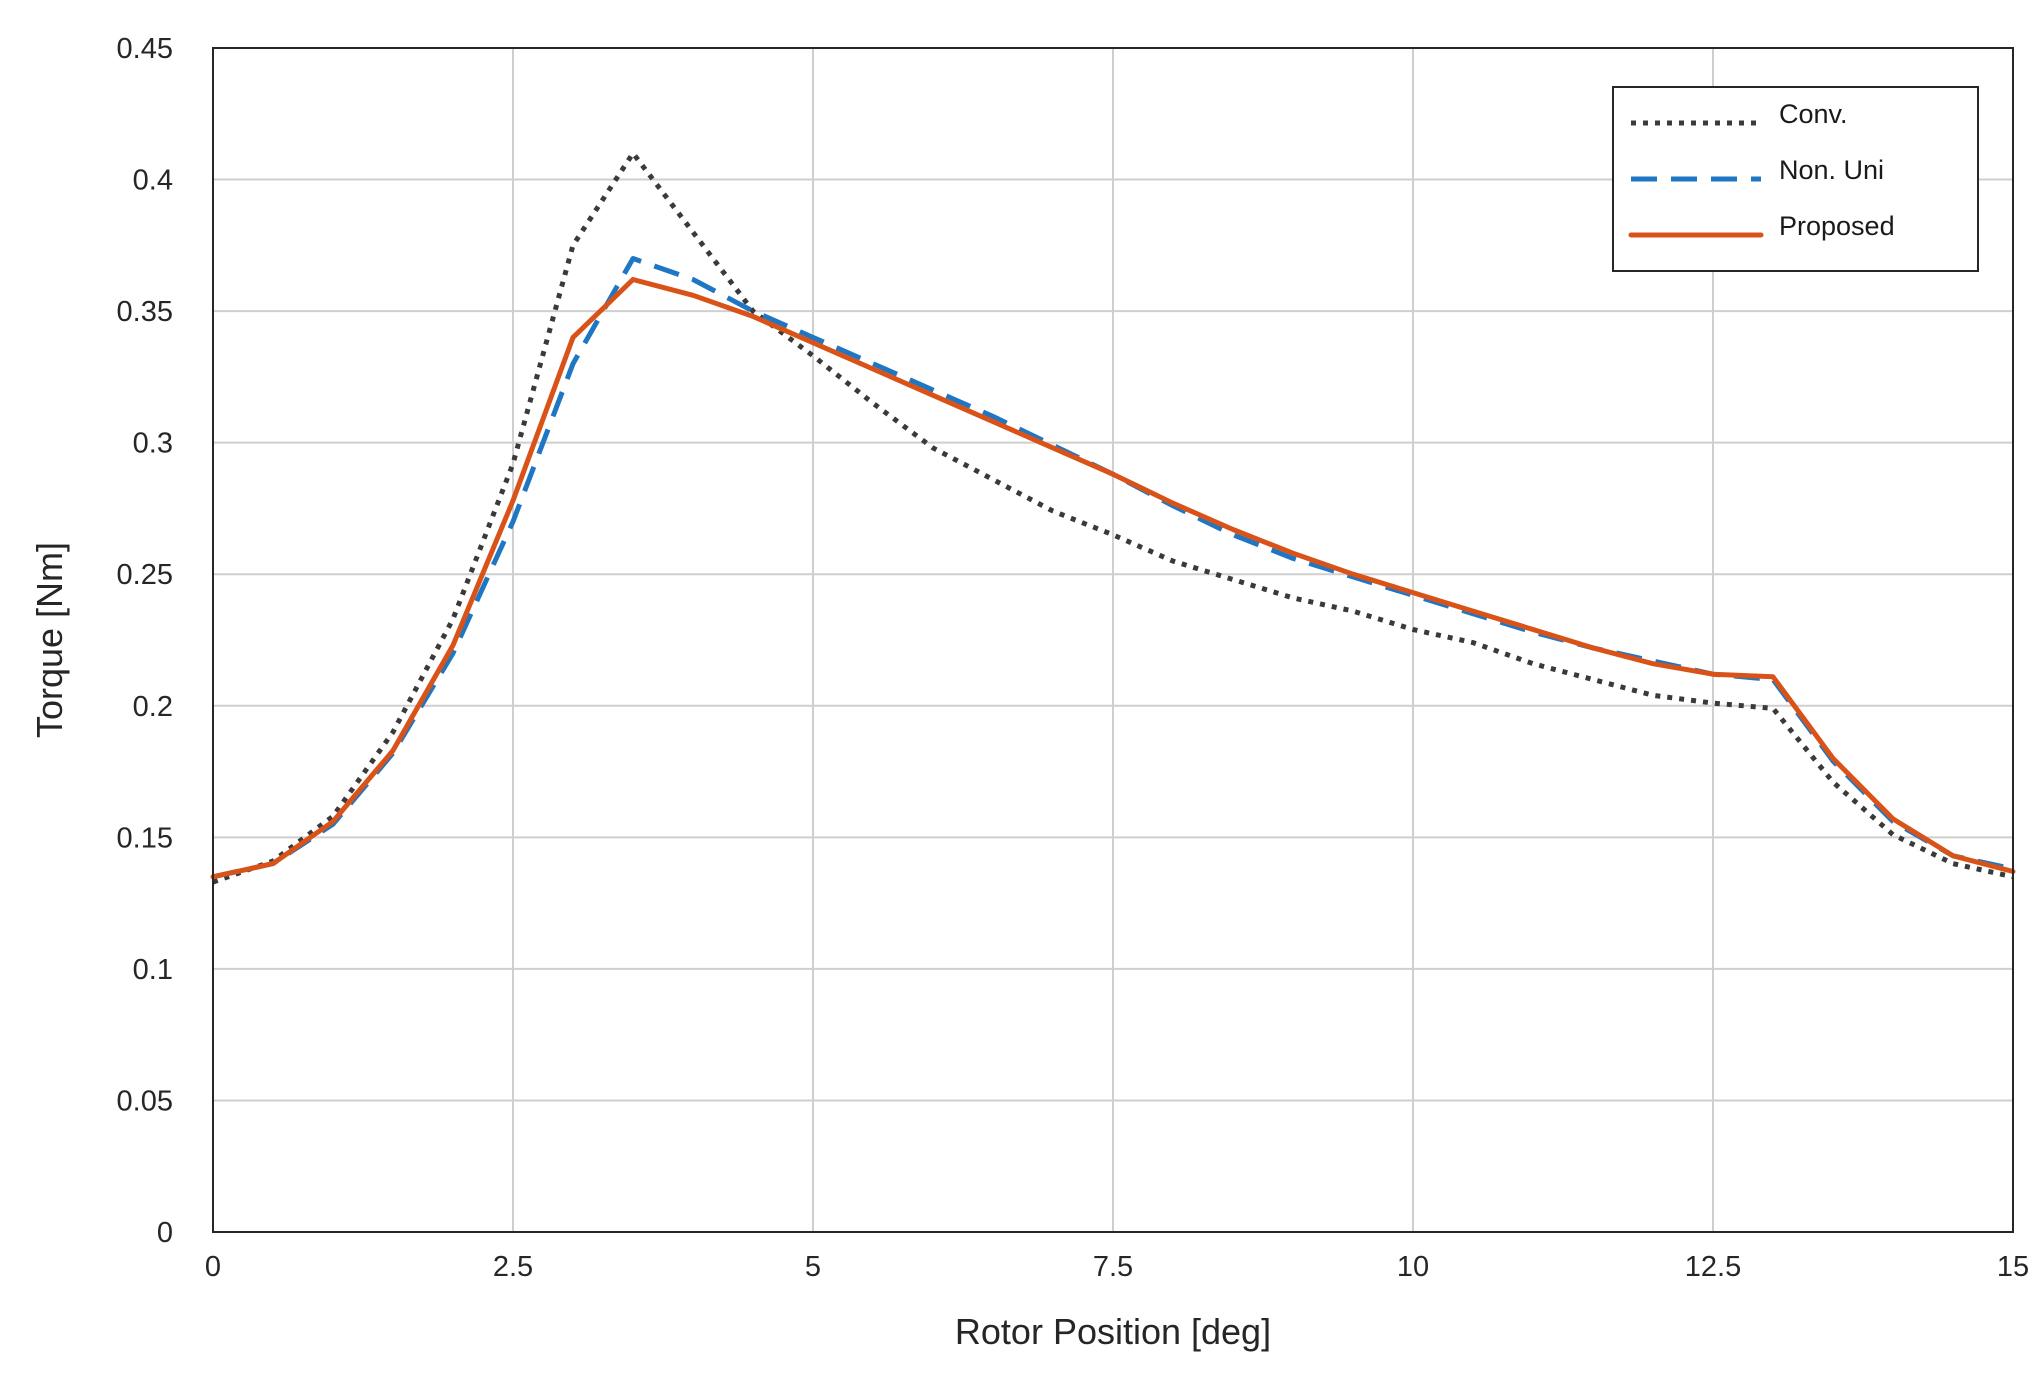 This screenshot has width=2043, height=1382. I want to click on legend-label: Conv., so click(1813, 114).